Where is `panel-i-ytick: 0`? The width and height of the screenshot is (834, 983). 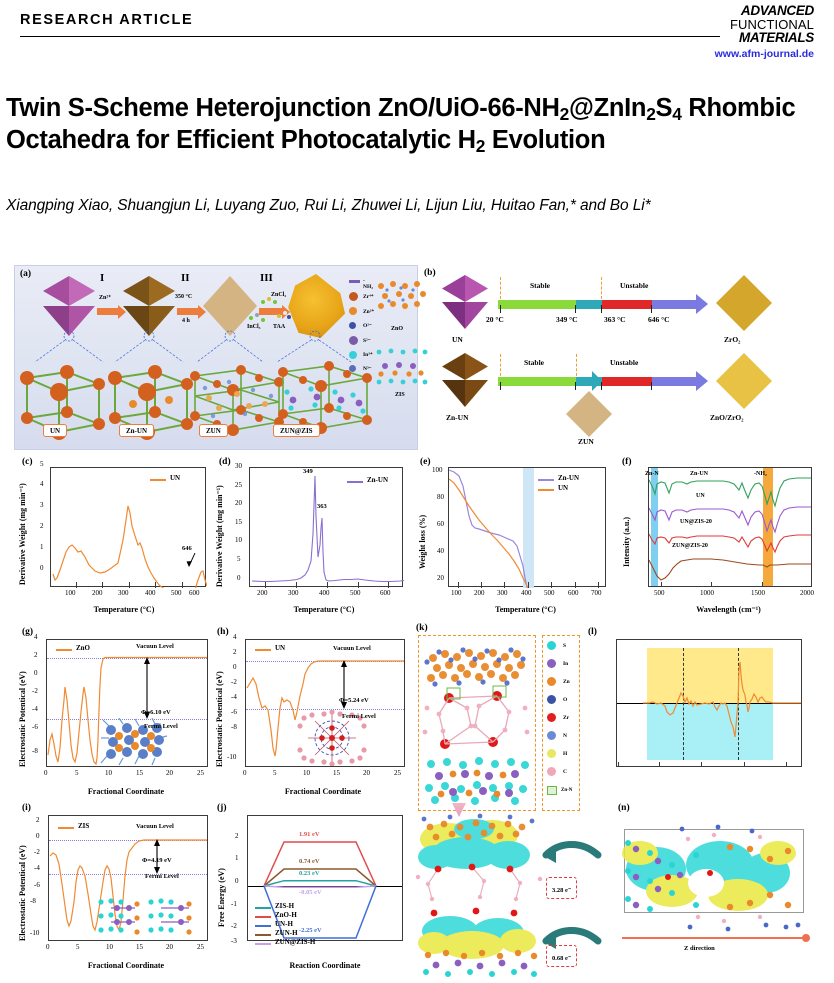
panel-i-ytick: 0 is located at coordinates (38, 836).